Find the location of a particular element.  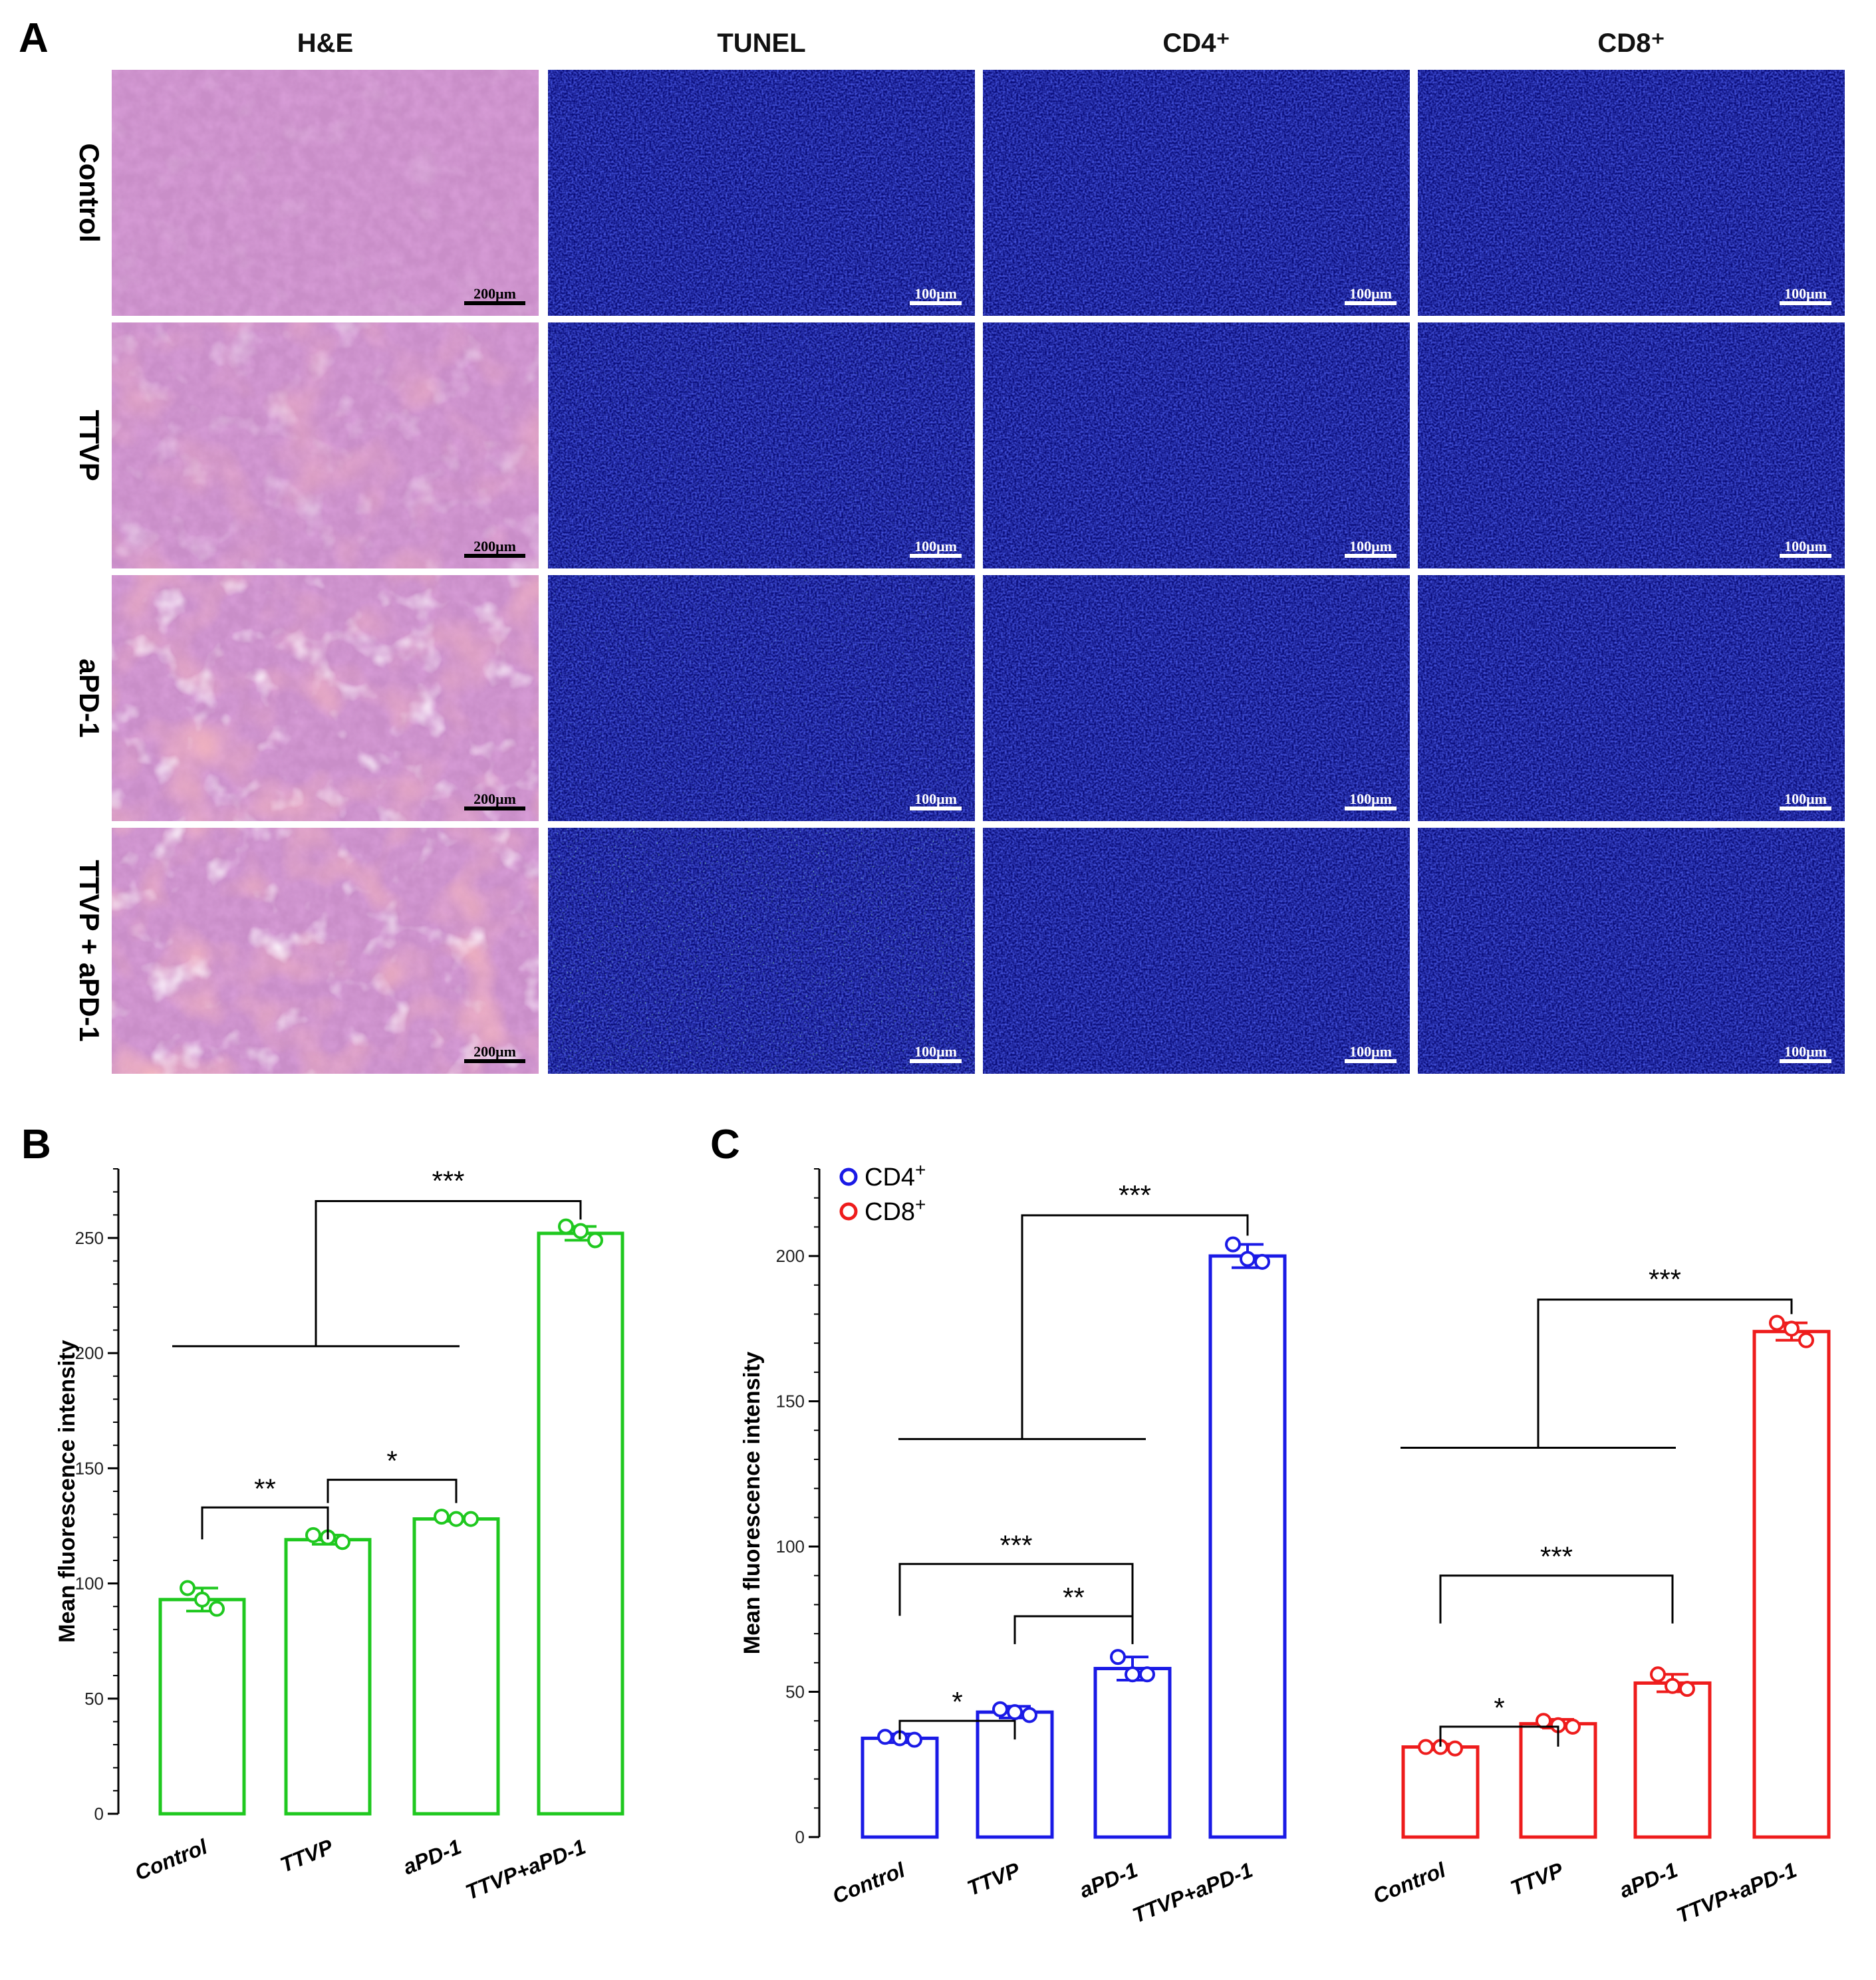

significance-label: * is located at coordinates (957, 1701).